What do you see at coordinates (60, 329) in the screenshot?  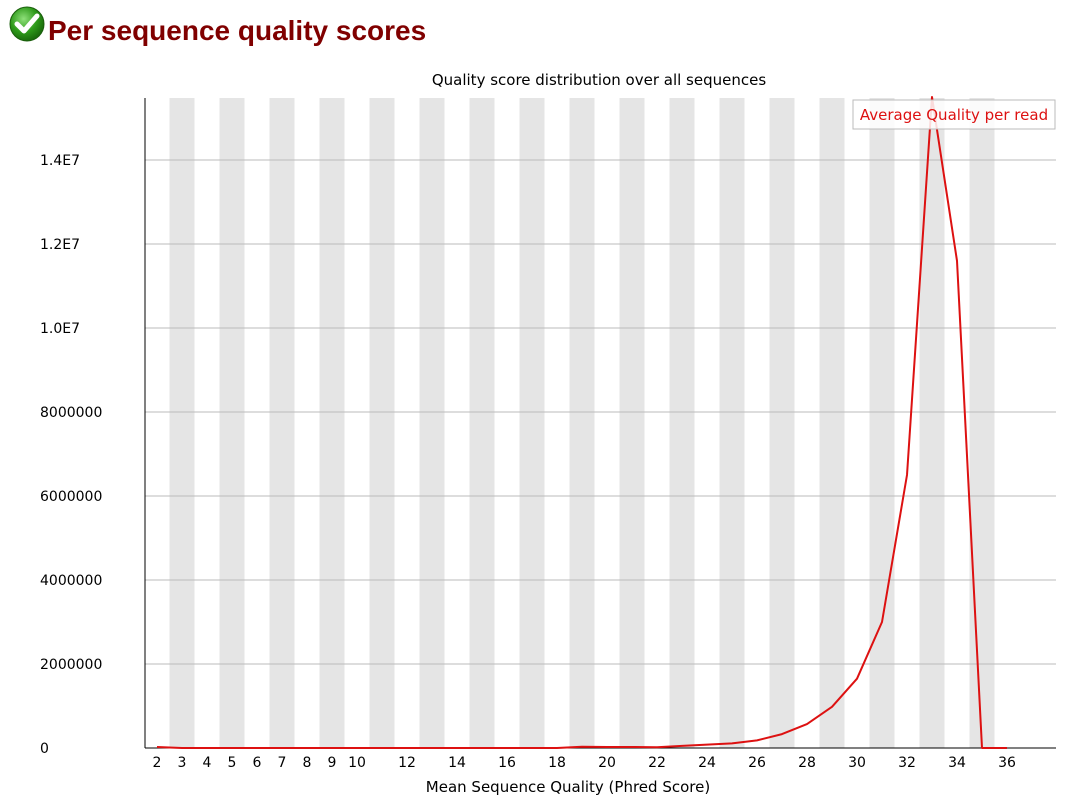 I see `y-tick-label: 1.0E7` at bounding box center [60, 329].